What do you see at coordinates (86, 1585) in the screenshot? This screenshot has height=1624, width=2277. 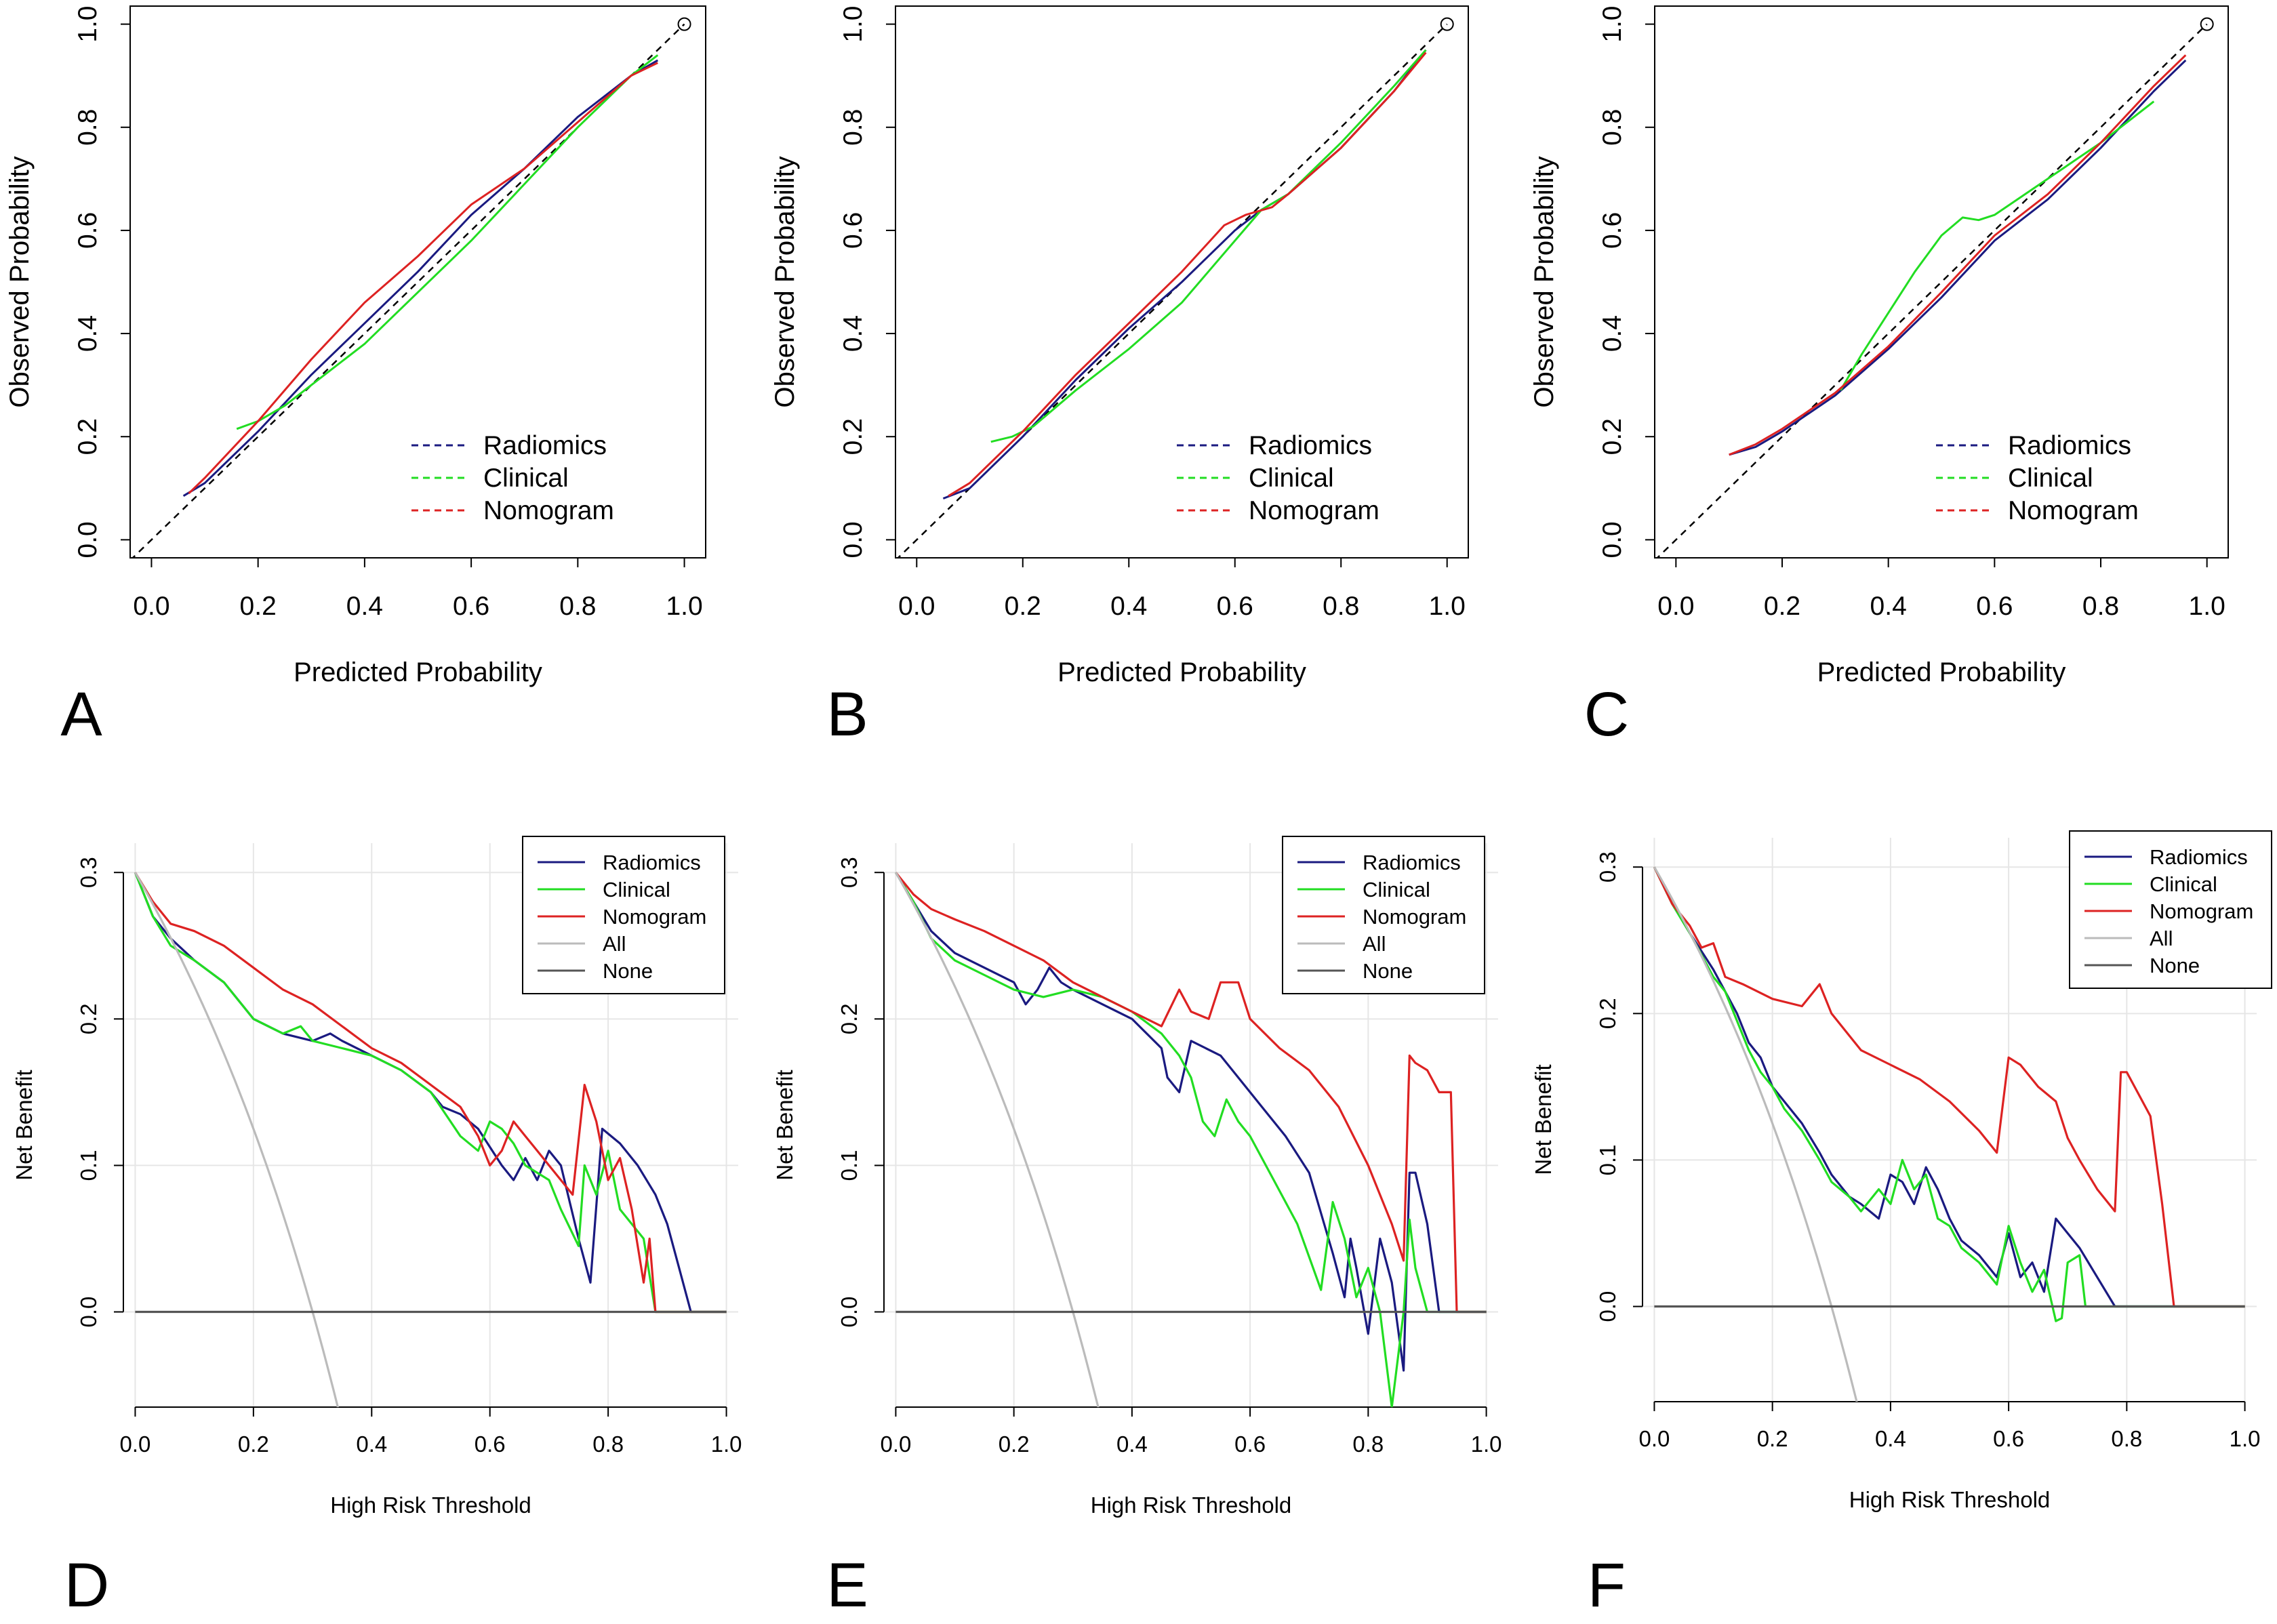 I see `panel-label: D` at bounding box center [86, 1585].